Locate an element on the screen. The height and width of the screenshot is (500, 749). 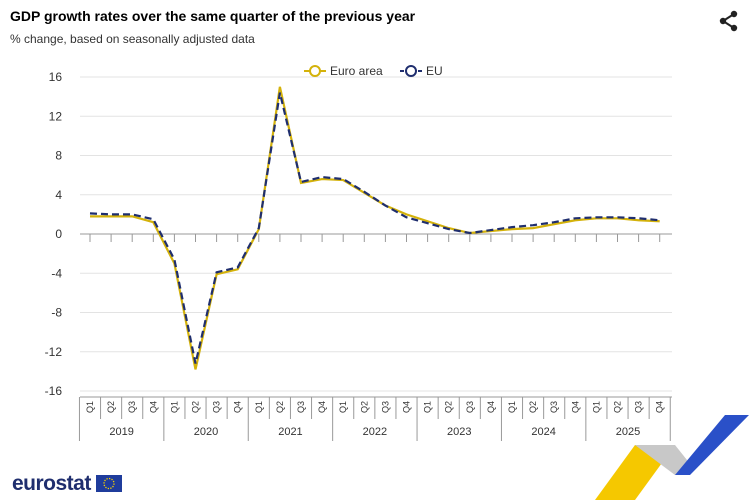
share-icon is located at coordinates (729, 21).